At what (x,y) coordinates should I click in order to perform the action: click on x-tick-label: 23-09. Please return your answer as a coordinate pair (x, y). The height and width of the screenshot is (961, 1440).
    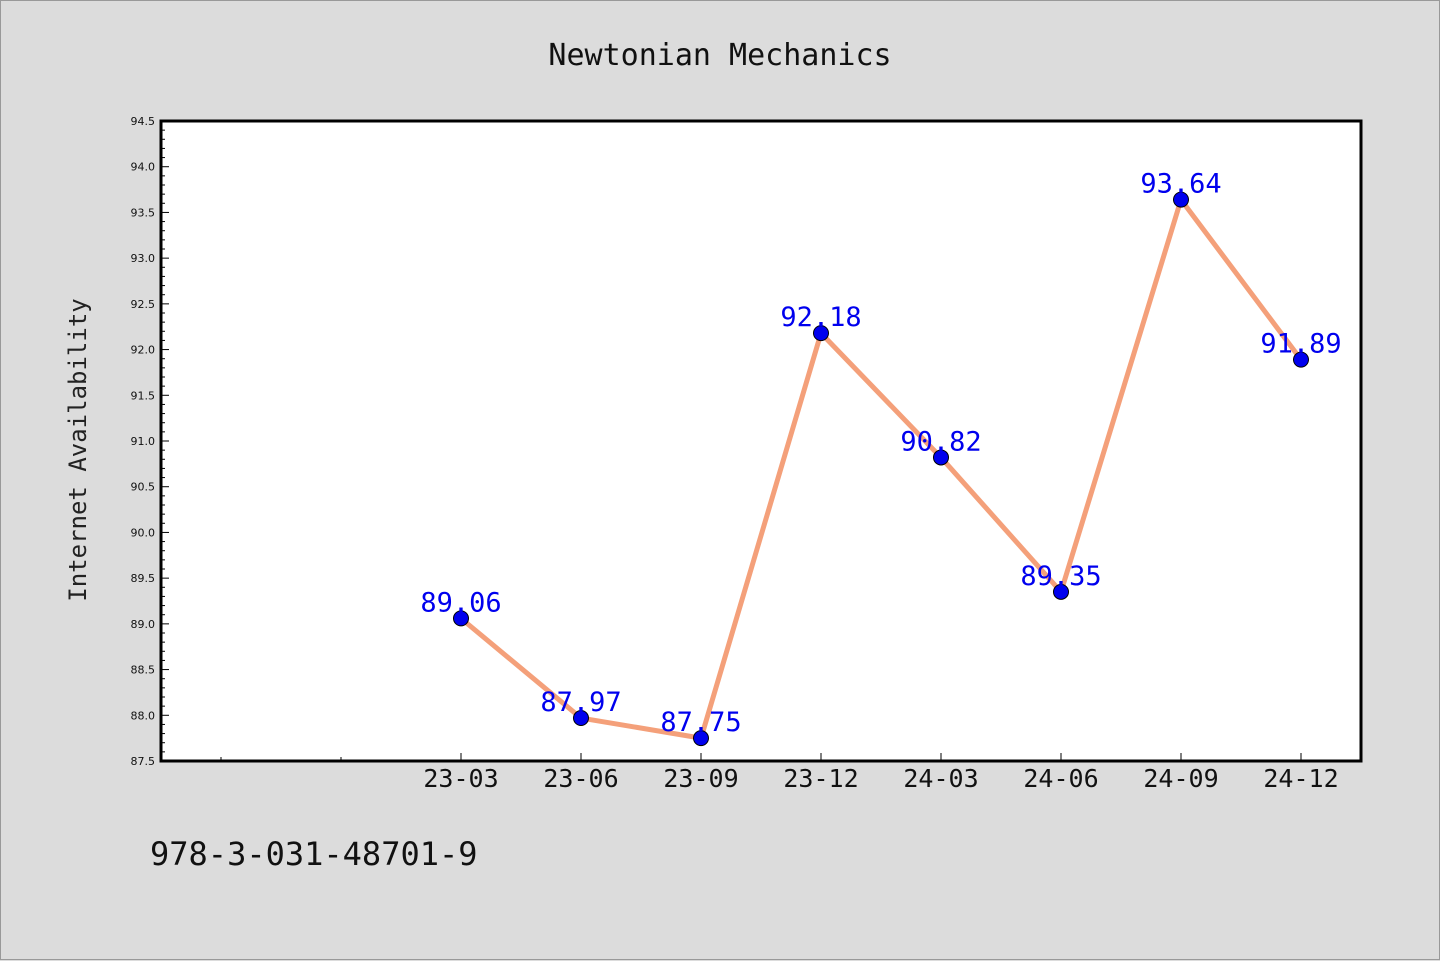
    Looking at the image, I should click on (700, 778).